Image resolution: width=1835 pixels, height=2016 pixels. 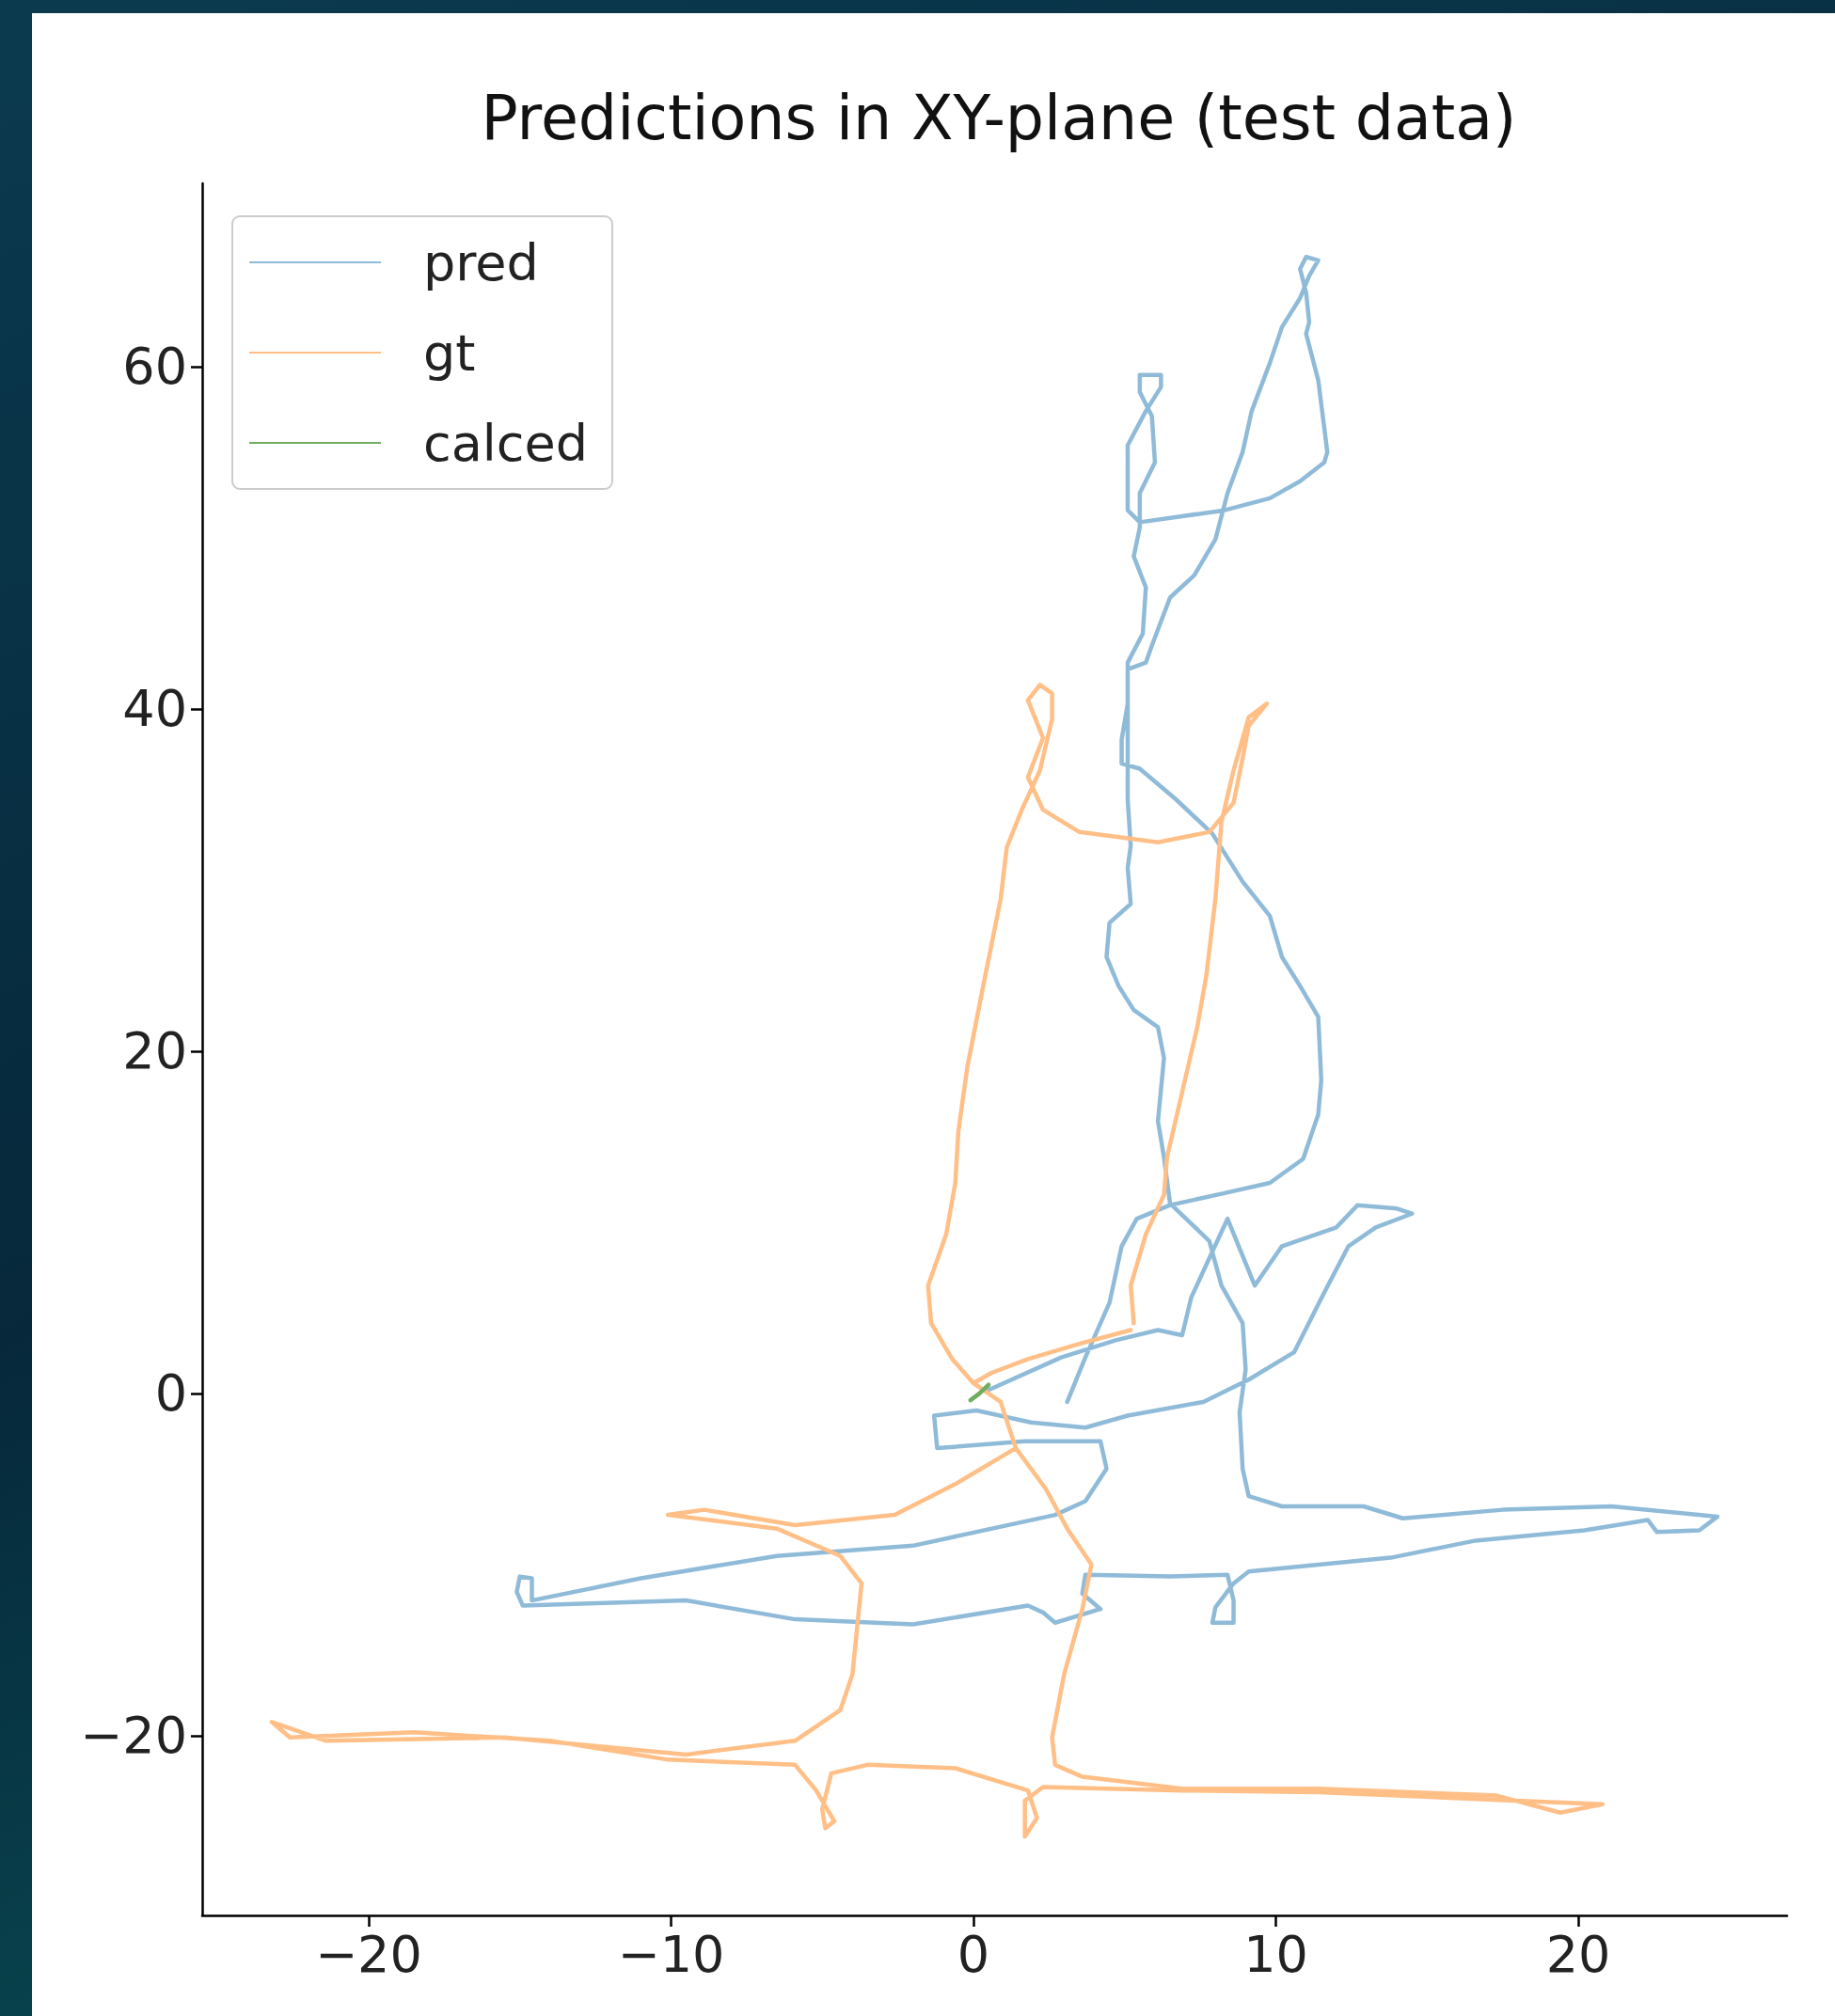 What do you see at coordinates (671, 1954) in the screenshot?
I see `x-tick-label: −10` at bounding box center [671, 1954].